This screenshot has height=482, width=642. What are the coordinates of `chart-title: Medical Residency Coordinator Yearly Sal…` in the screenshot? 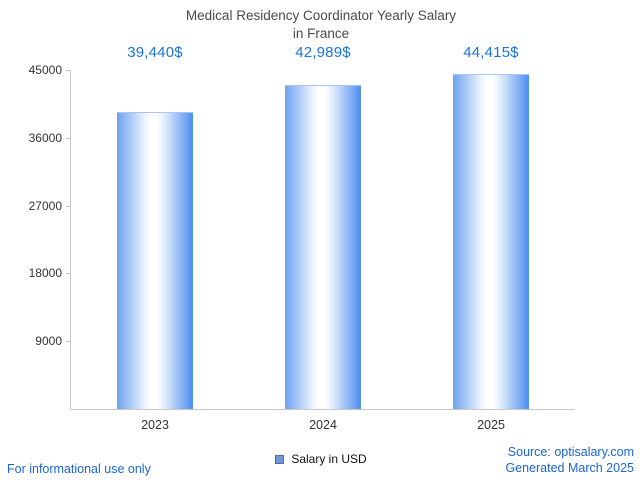 It's located at (321, 25).